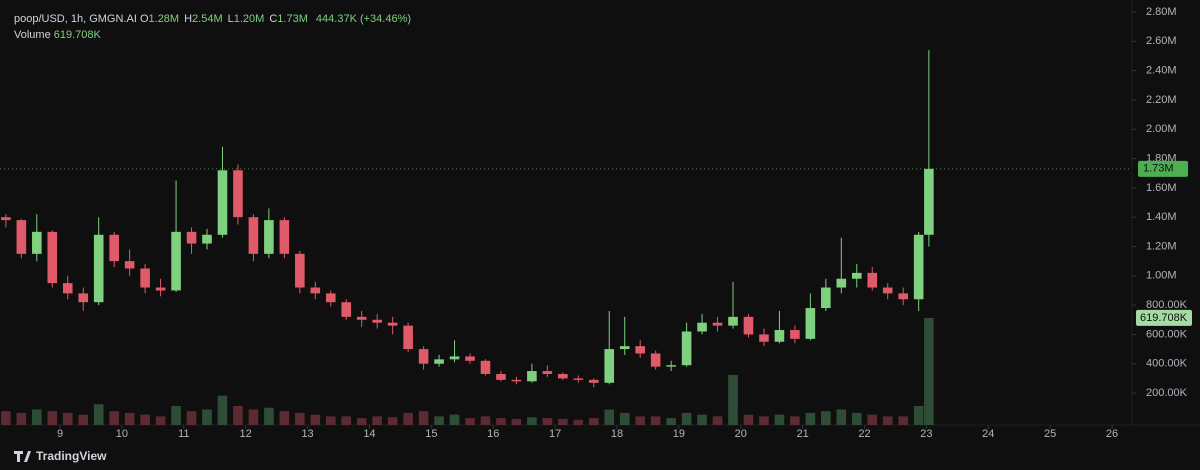 The width and height of the screenshot is (1200, 470). Describe the element at coordinates (1164, 318) in the screenshot. I see `last-volume-label: 619.708K` at that location.